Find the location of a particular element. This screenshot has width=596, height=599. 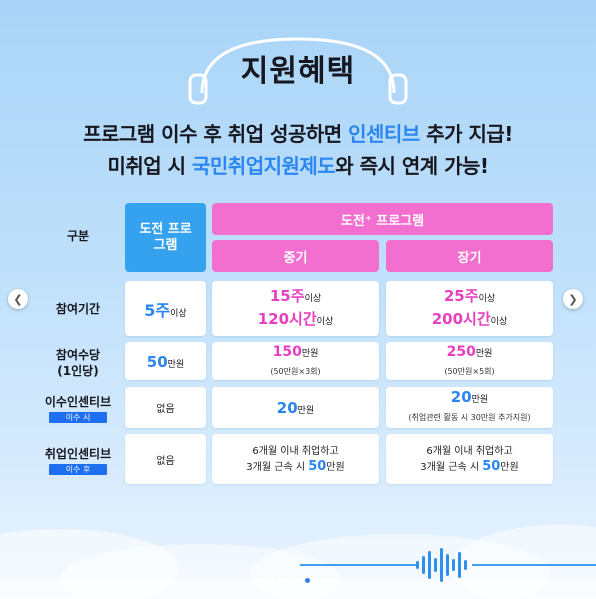

subtitle-line2-suffix: 와 즉시 연계 가능! is located at coordinates (412, 166).